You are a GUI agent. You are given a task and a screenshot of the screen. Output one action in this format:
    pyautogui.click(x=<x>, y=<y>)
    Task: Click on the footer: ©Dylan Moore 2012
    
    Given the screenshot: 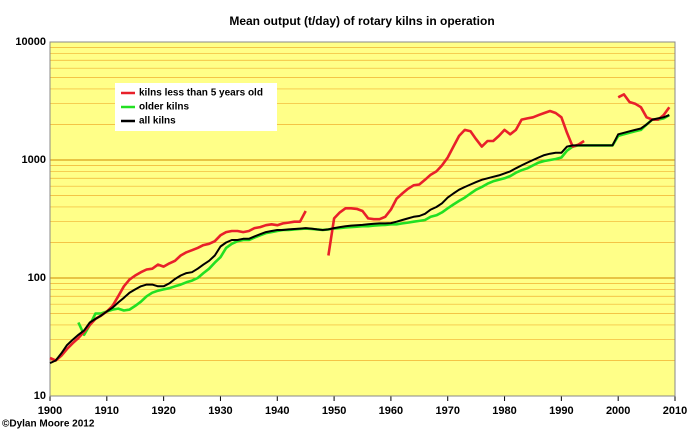 What is the action you would take?
    pyautogui.click(x=48, y=424)
    